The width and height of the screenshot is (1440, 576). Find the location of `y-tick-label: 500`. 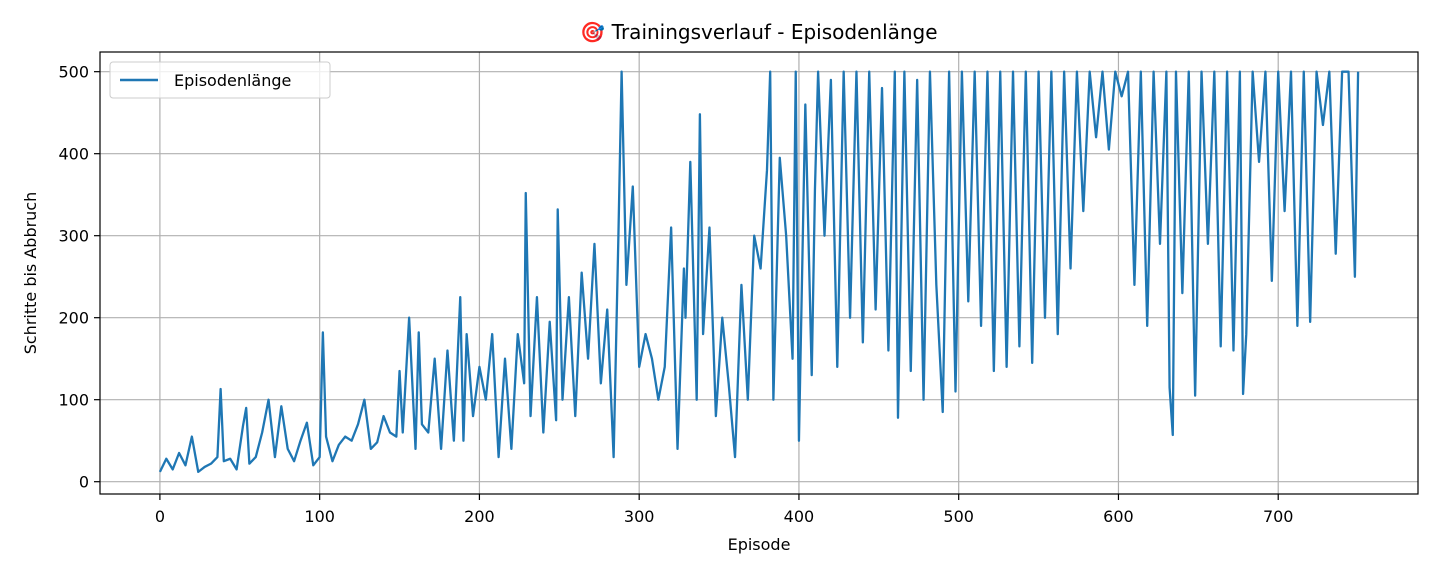

y-tick-label: 500 is located at coordinates (73, 72).